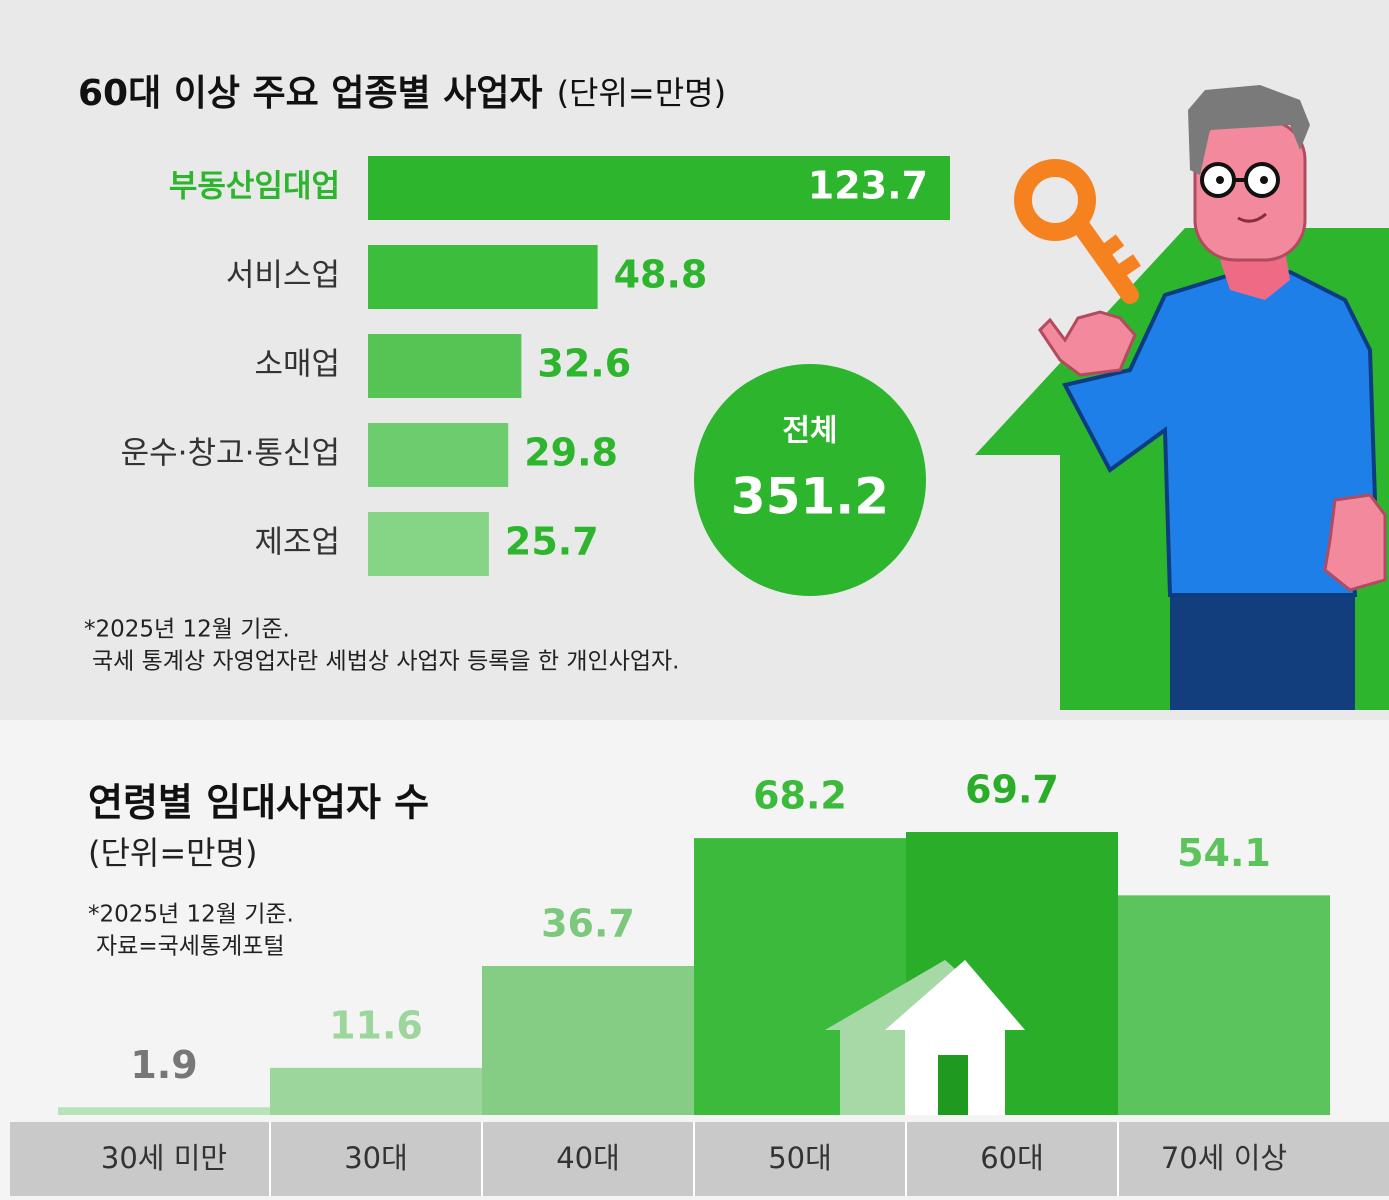 This screenshot has width=1389, height=1200. What do you see at coordinates (1012, 1158) in the screenshot?
I see `category-label: 60대` at bounding box center [1012, 1158].